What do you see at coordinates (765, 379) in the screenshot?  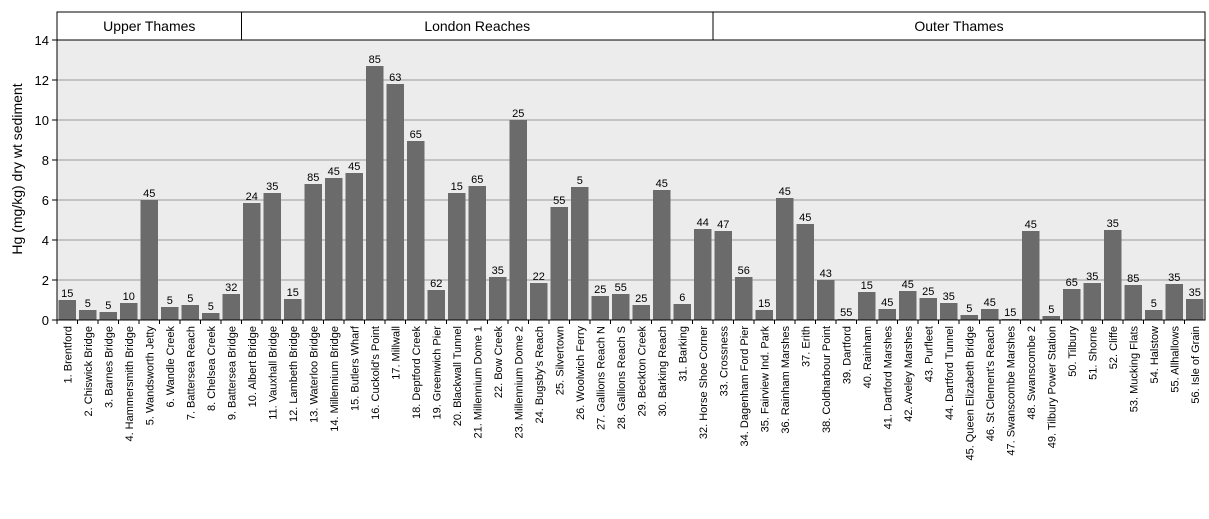 I see `x-tick-label: 35. Fairview Ind. Park` at bounding box center [765, 379].